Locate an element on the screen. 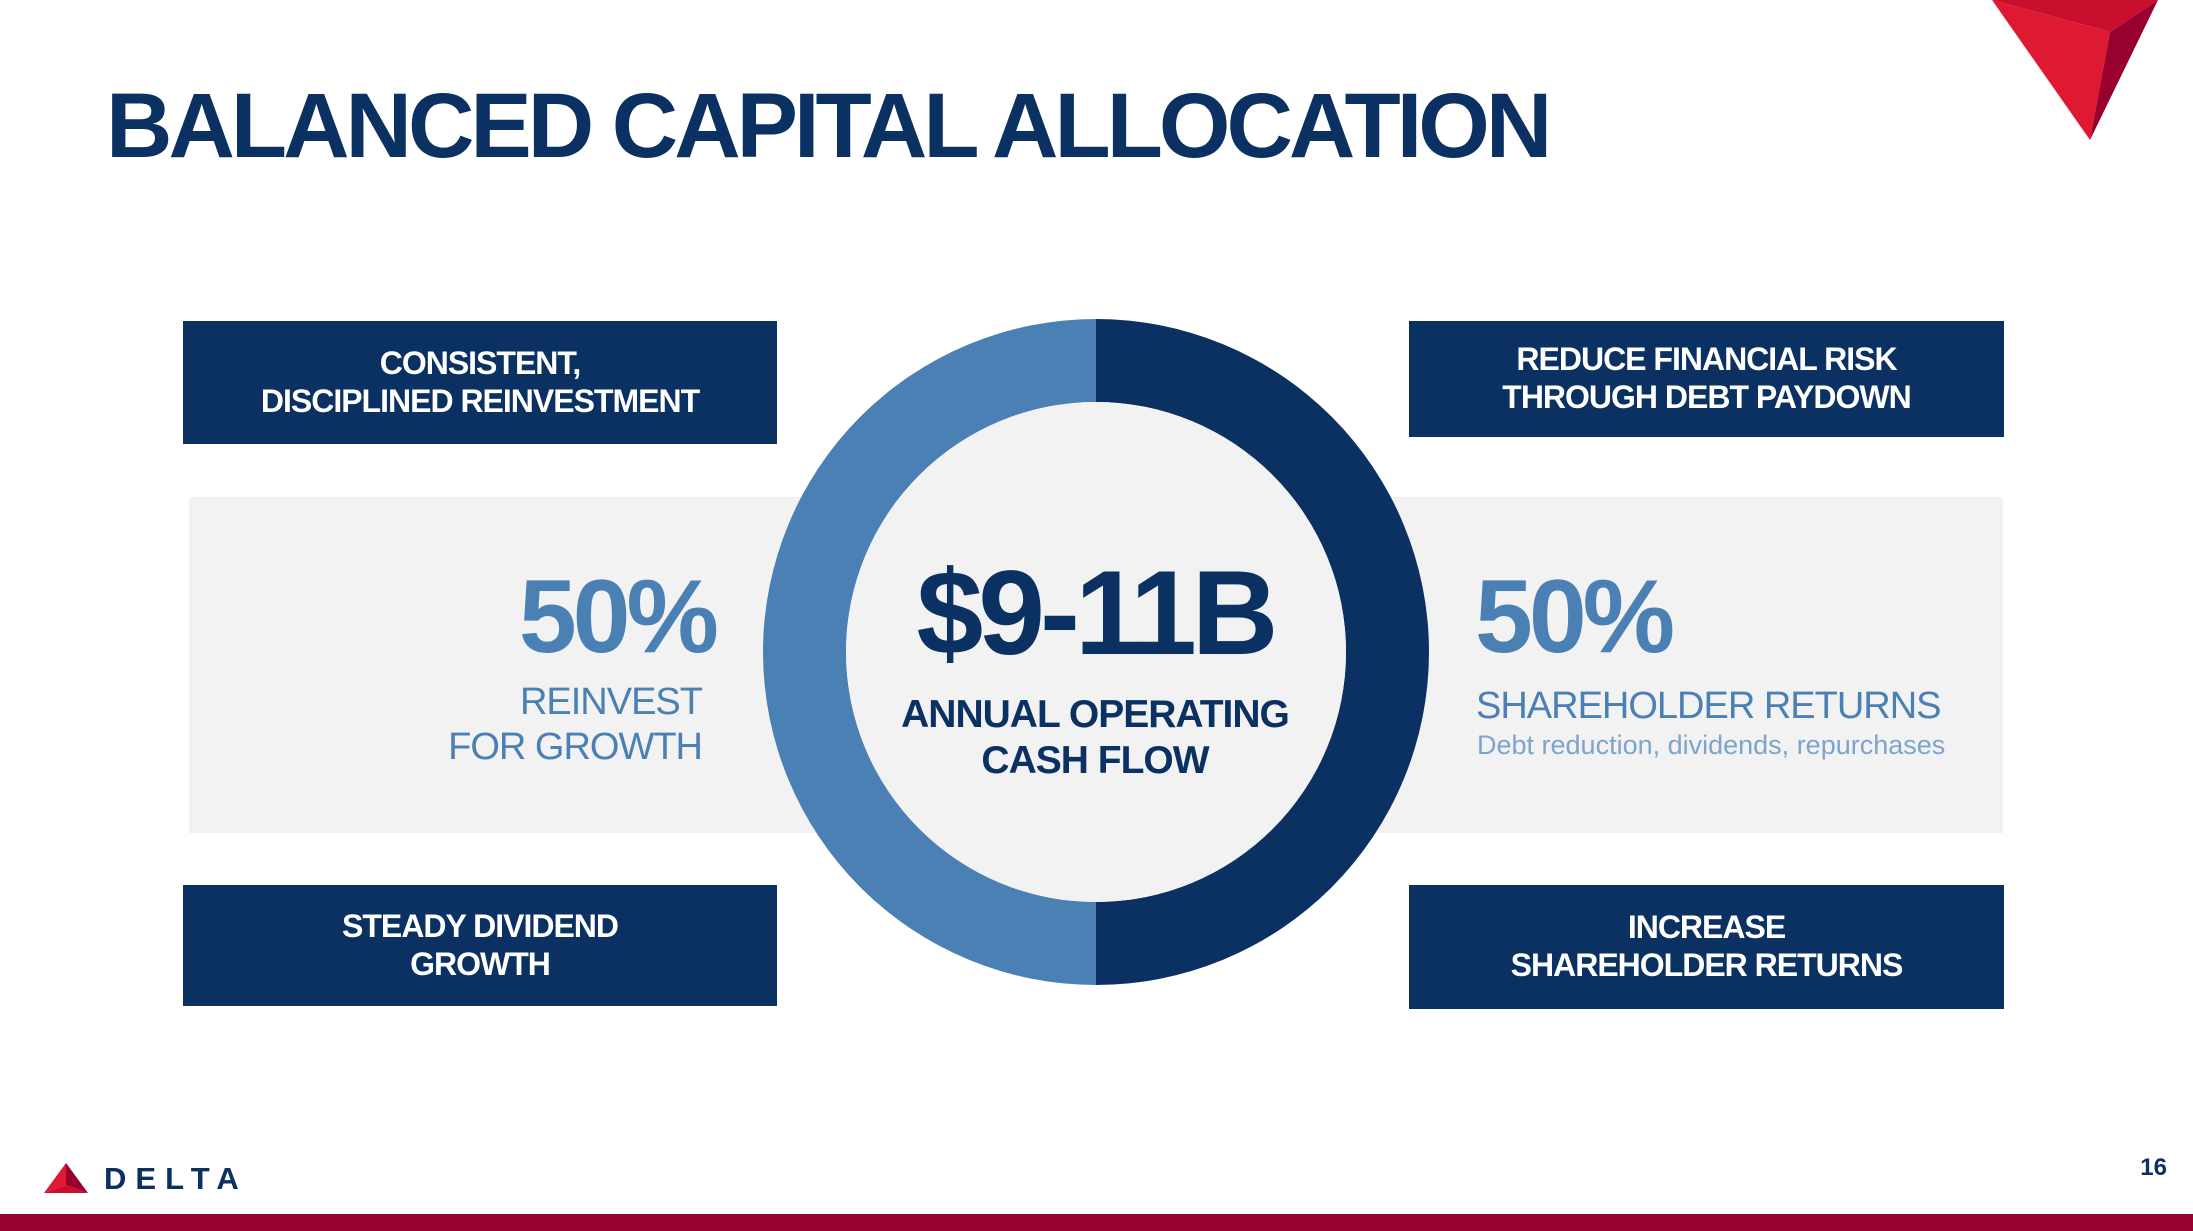 Image resolution: width=2193 pixels, height=1231 pixels. donut-hole is located at coordinates (1096, 652).